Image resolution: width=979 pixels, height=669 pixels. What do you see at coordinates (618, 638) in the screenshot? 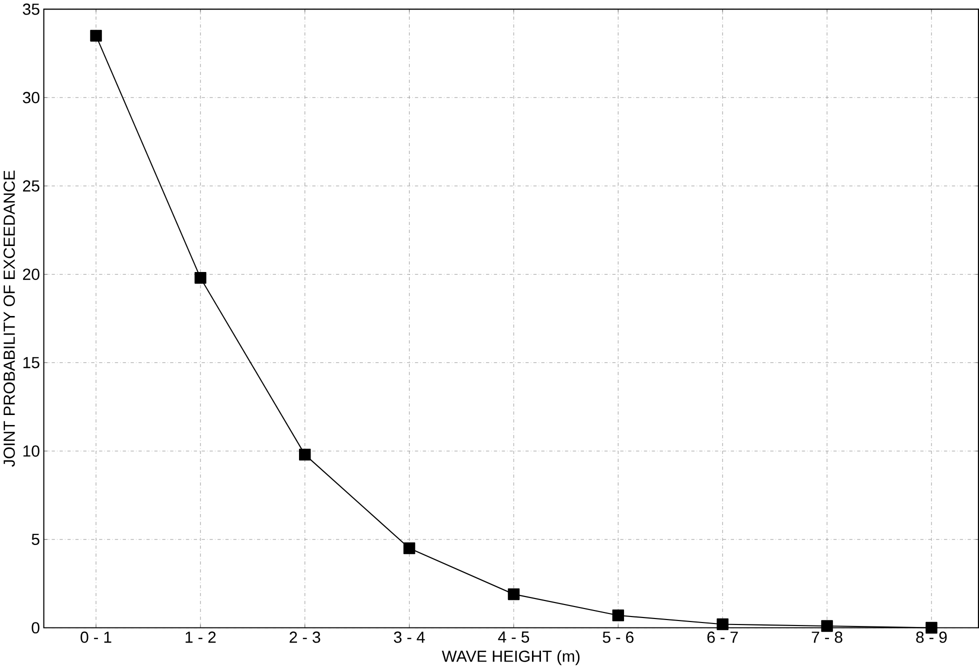
I see `x-tick-label: 5 - 6` at bounding box center [618, 638].